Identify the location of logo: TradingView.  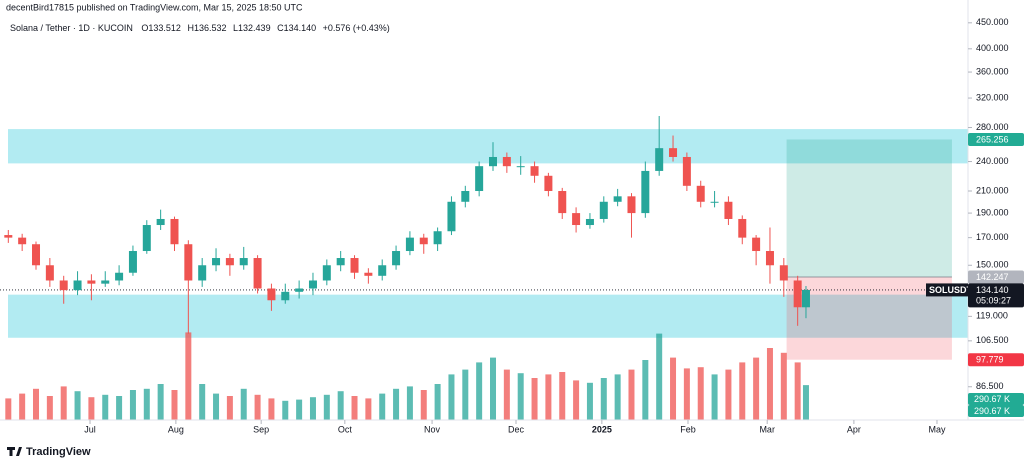
(49, 452).